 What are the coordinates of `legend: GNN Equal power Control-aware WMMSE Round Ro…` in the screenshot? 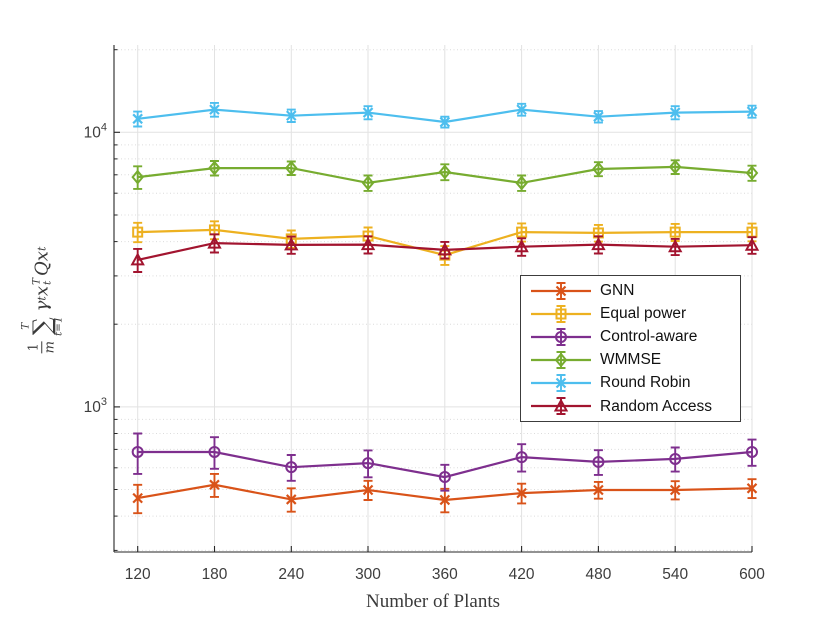 It's located at (630, 348).